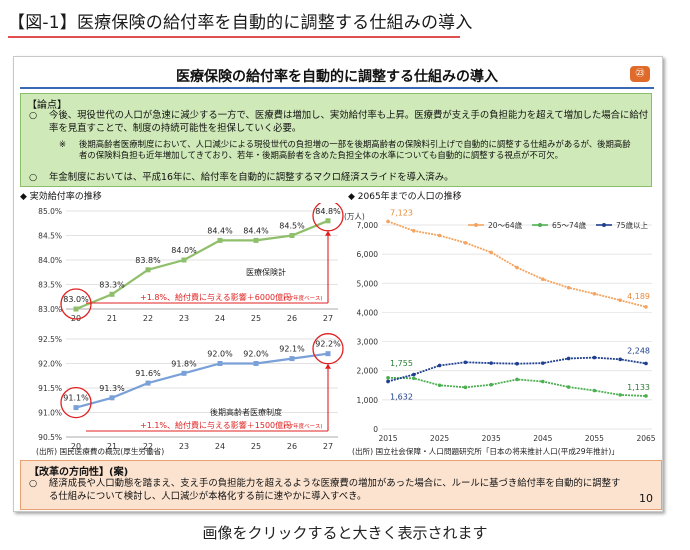  I want to click on right-source: (出所) 国立社会保障・人口問題研究所「日本の将来推計人口(平成29年推計)」, so click(485, 451).